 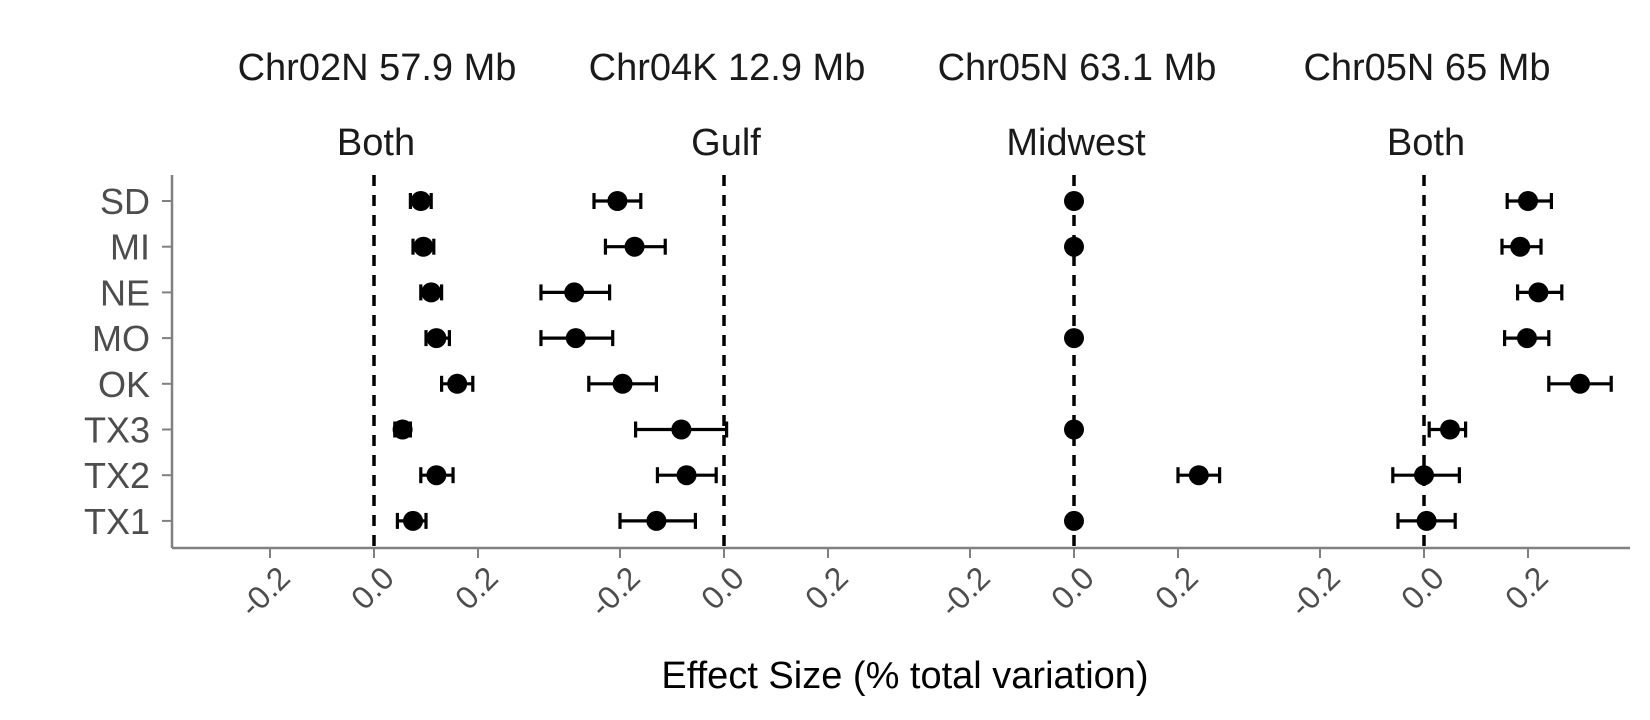 I want to click on row-label: TX2, so click(x=117, y=475).